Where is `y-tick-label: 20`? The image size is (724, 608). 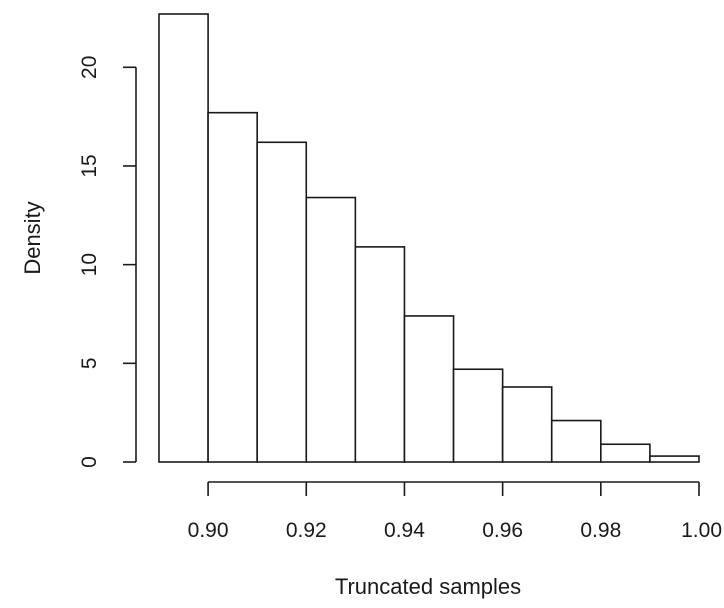
y-tick-label: 20 is located at coordinates (89, 67).